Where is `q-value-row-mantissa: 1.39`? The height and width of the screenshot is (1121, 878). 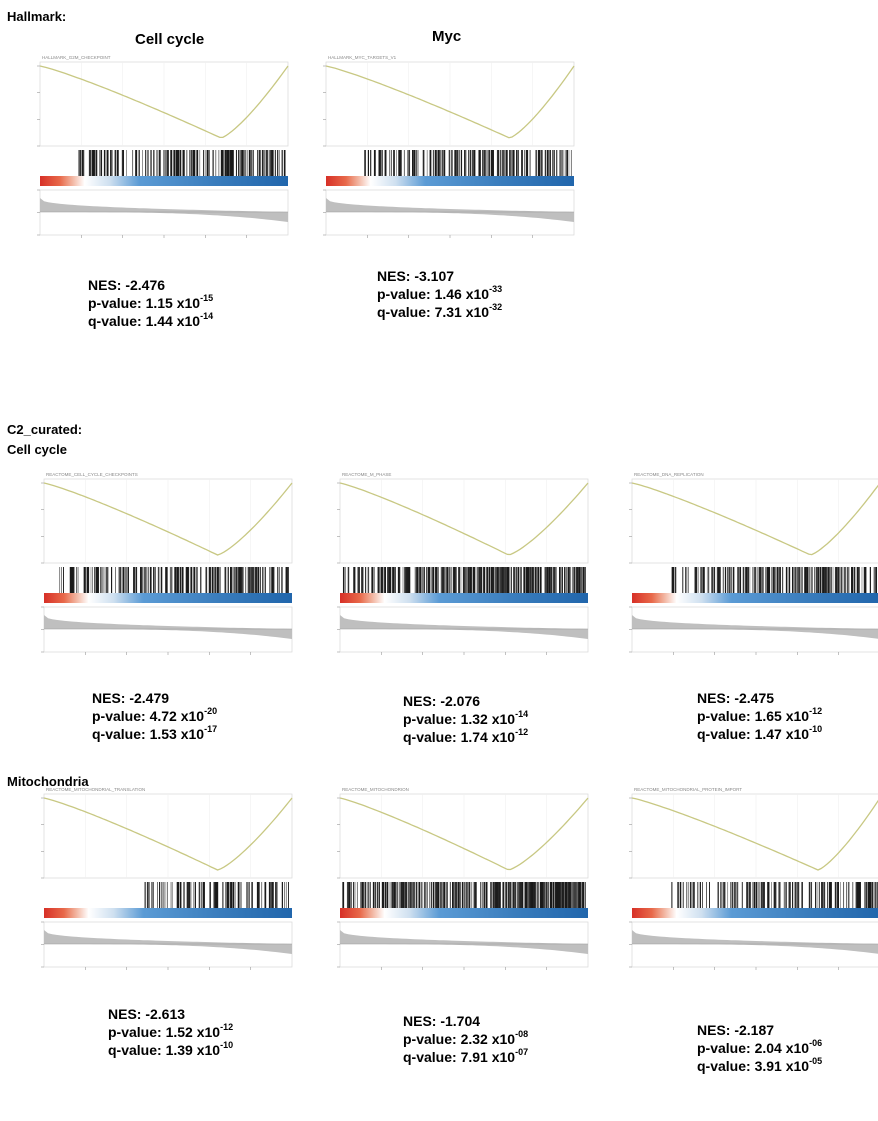
q-value-row-mantissa: 1.39 is located at coordinates (179, 1050).